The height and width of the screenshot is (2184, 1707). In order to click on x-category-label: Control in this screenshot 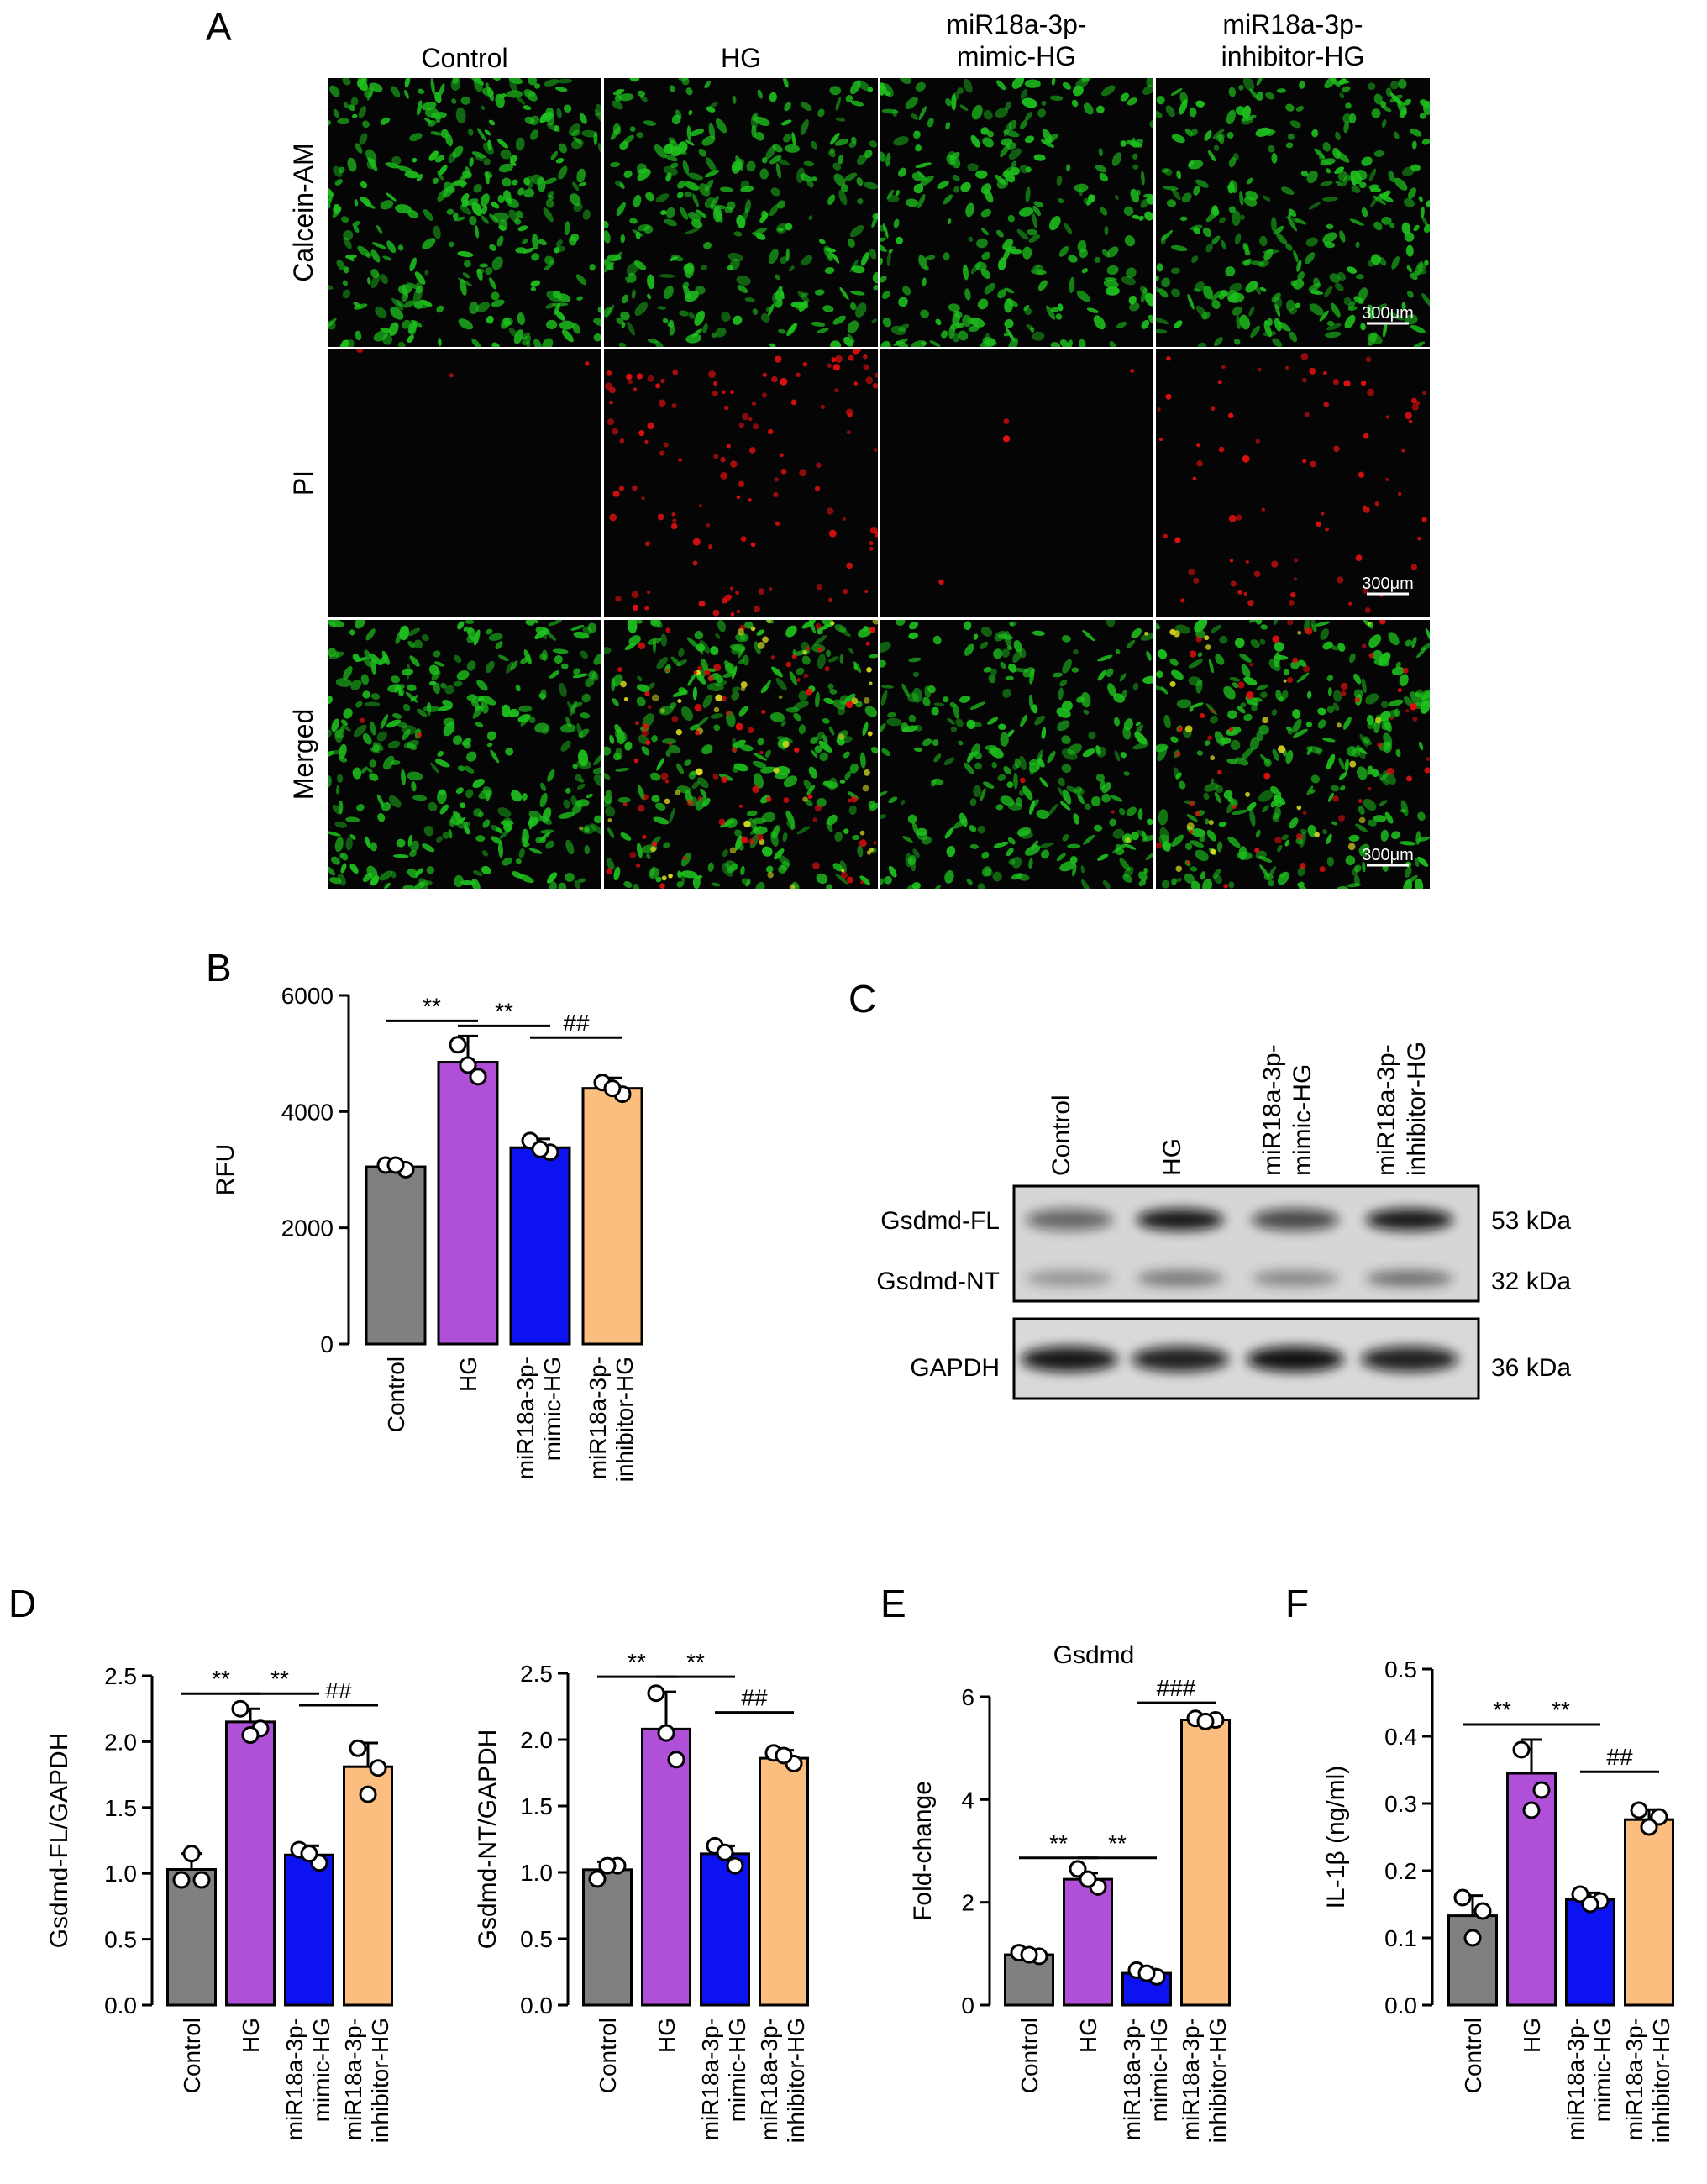, I will do `click(1029, 2055)`.